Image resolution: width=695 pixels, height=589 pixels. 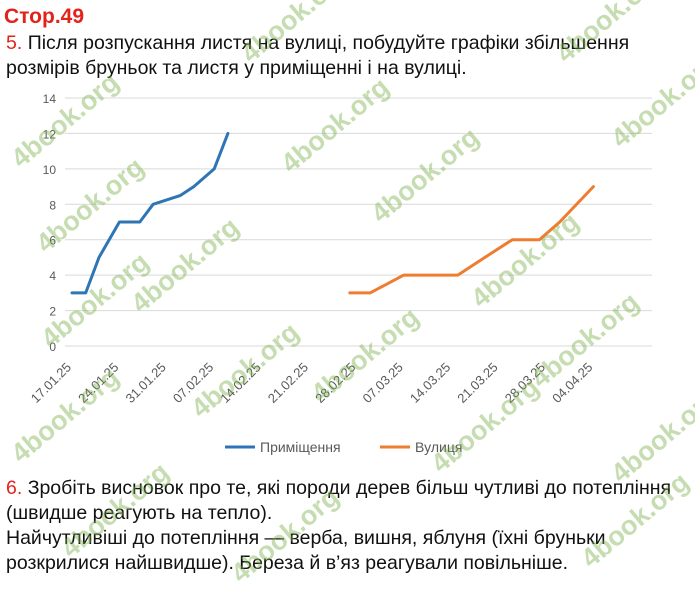 I want to click on x-tick-label: 31.01.25, so click(x=146, y=383).